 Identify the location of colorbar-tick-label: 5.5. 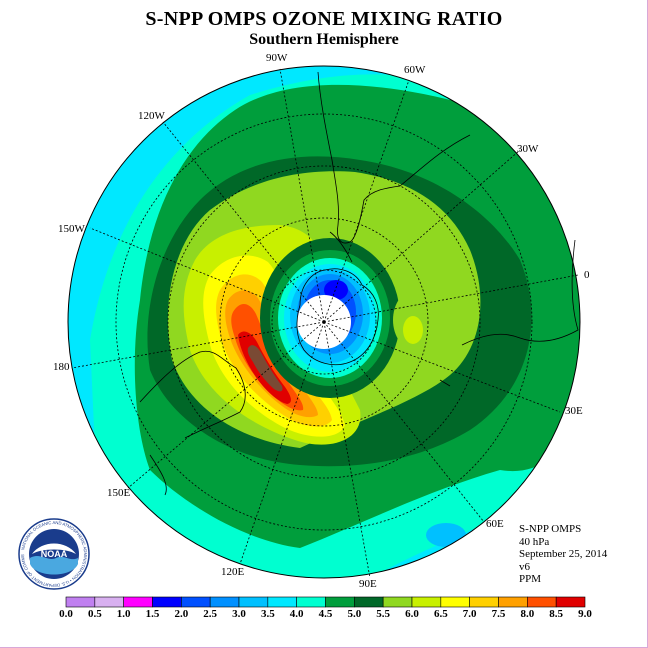
(383, 614).